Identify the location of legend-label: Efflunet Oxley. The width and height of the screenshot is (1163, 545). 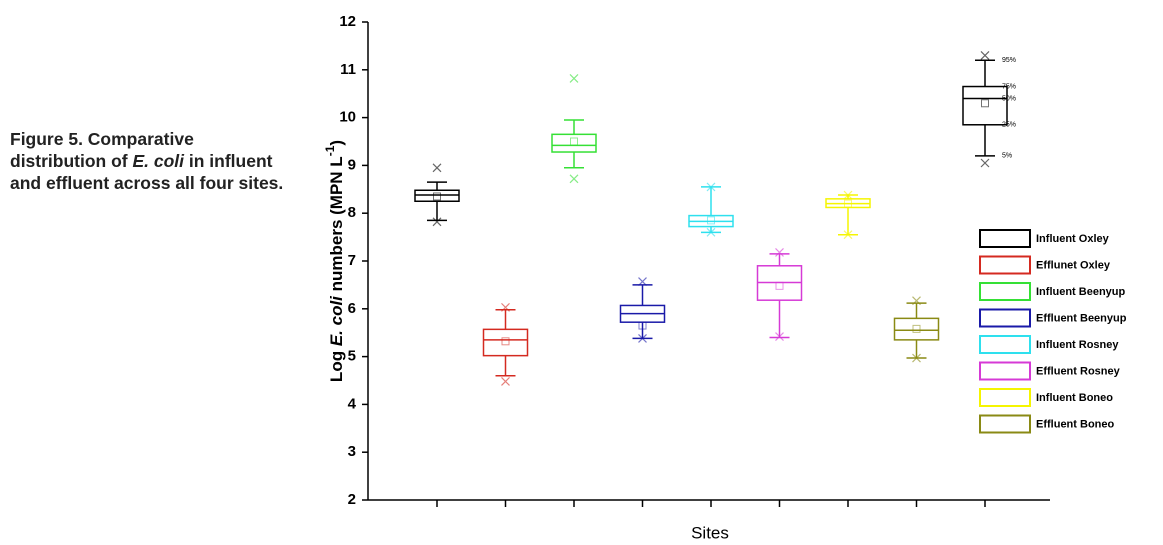
(1073, 265).